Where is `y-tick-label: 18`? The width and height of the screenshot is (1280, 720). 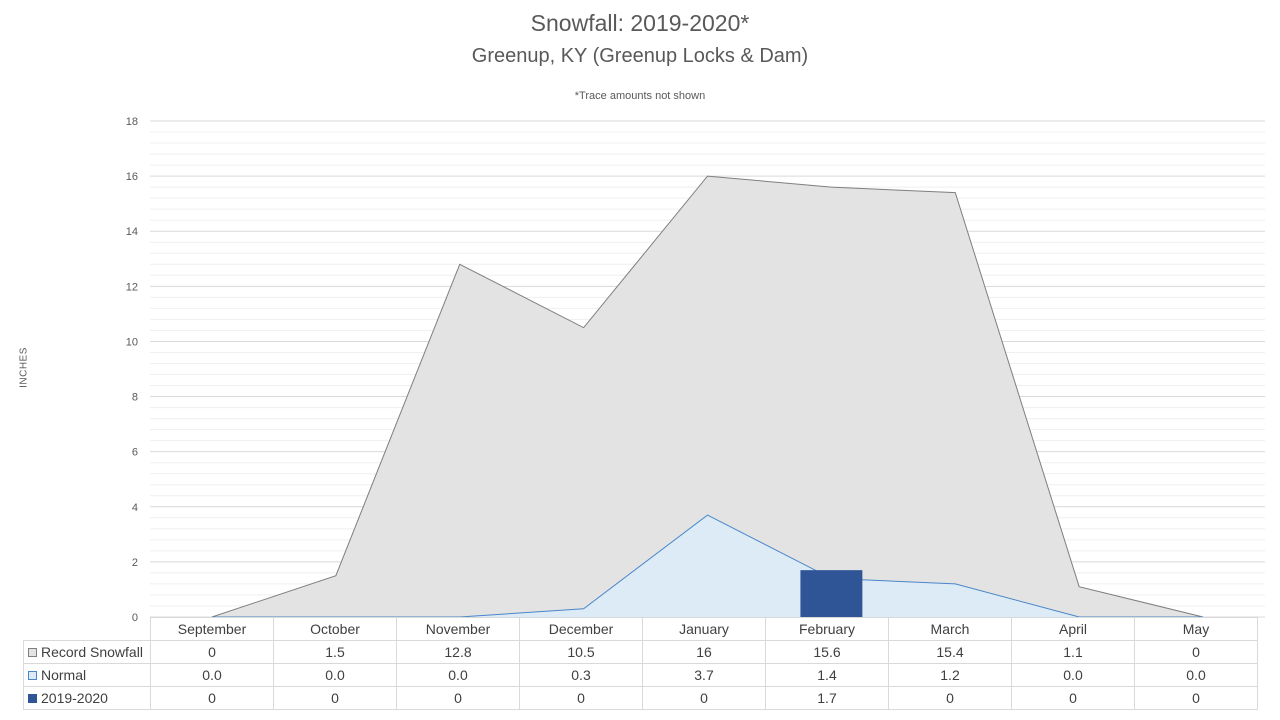
y-tick-label: 18 is located at coordinates (132, 122).